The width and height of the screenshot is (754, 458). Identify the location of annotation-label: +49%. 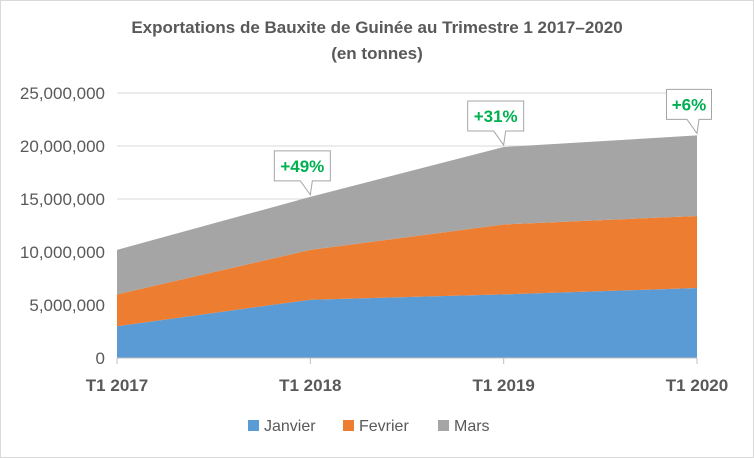
(302, 166).